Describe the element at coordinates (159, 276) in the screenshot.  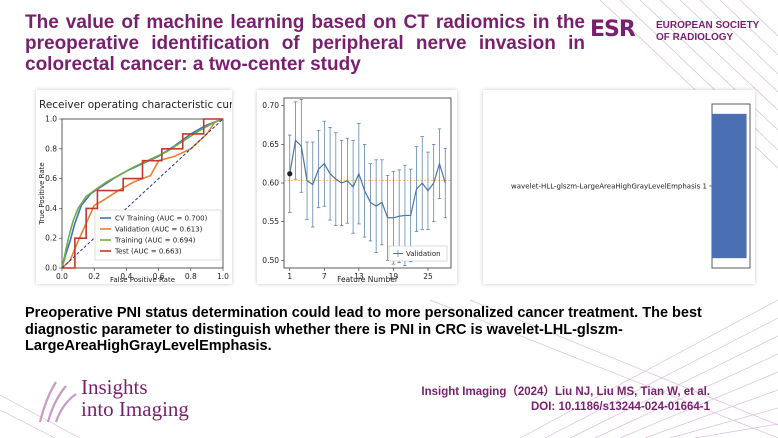
I see `roc-x-tick-label: 0.6` at that location.